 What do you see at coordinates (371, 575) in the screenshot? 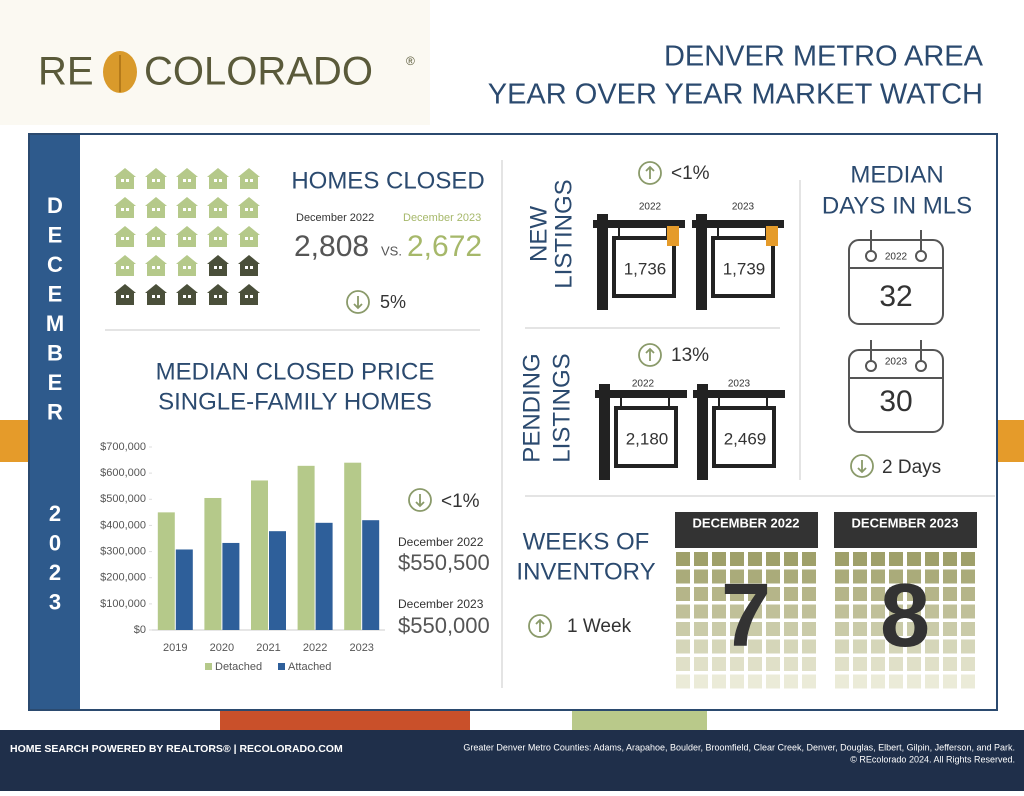
I see `bar` at bounding box center [371, 575].